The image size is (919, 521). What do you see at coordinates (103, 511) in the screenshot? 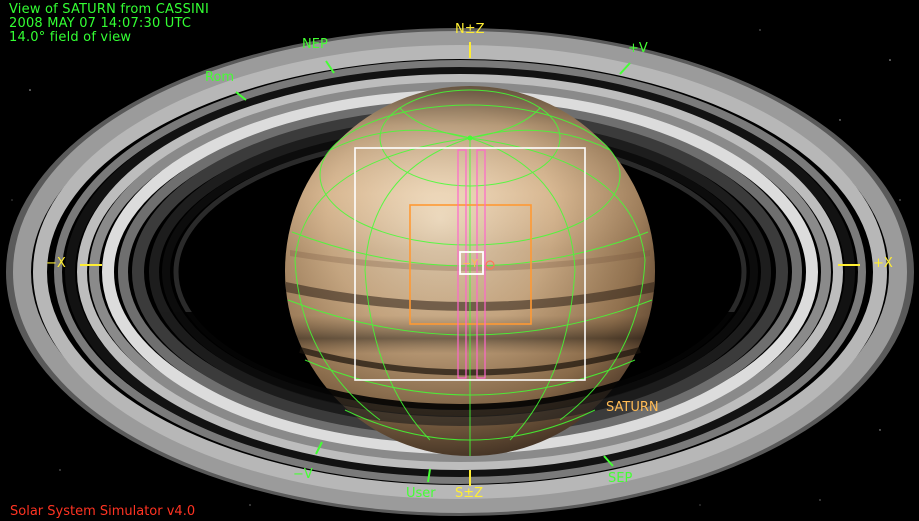
I see `app-name-footer: Solar System Simulator v4.0` at bounding box center [103, 511].